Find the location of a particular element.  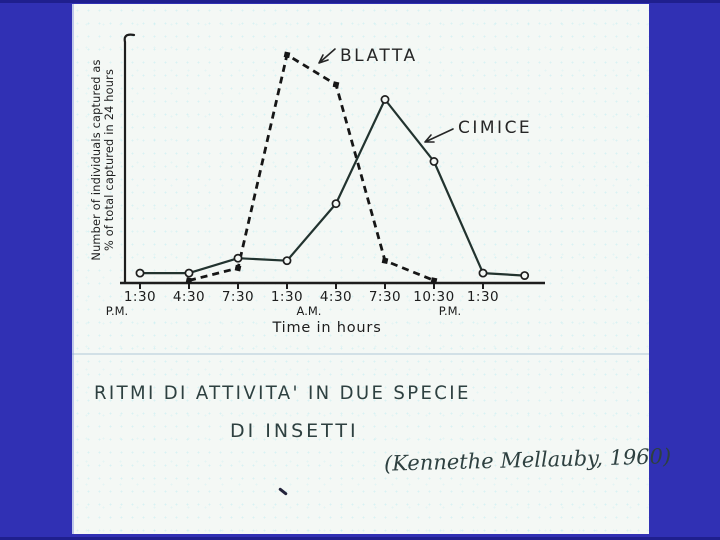

scan-fold-line is located at coordinates (360, 354).